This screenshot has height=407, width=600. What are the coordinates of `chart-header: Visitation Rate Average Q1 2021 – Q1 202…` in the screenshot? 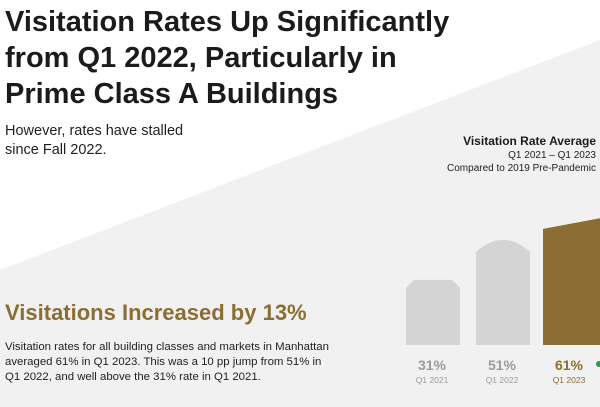 It's located at (521, 154).